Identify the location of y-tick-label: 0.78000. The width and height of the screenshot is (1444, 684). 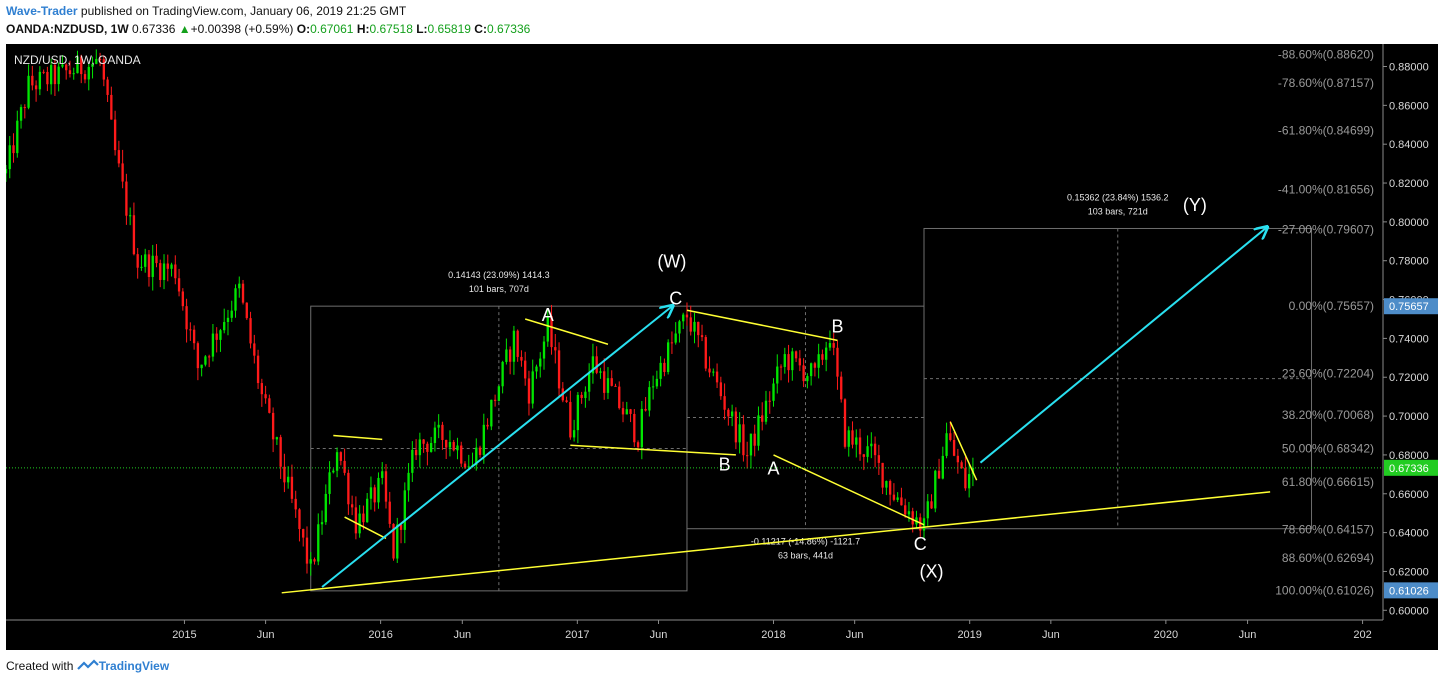
(1409, 262).